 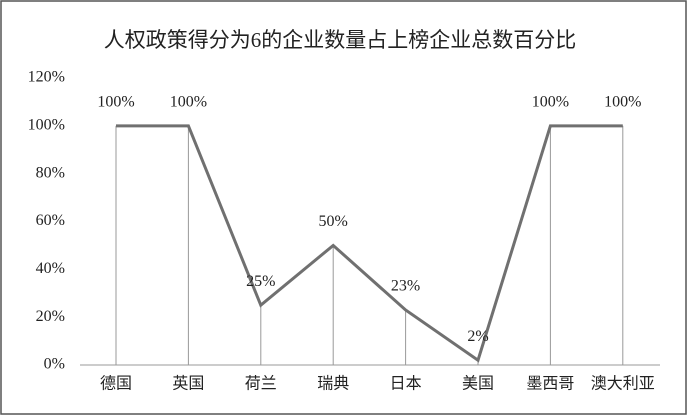 What do you see at coordinates (550, 384) in the screenshot?
I see `x-tick-label: 墨西哥` at bounding box center [550, 384].